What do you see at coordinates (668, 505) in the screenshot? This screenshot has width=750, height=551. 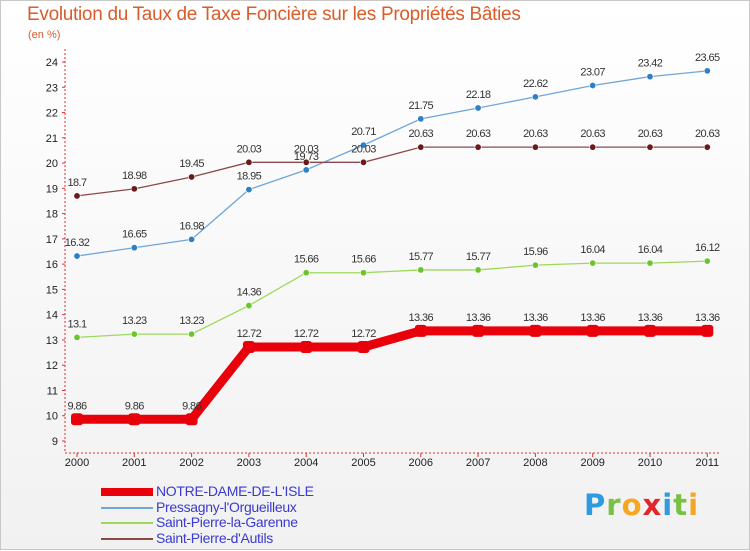 I see `logo-letter: i` at bounding box center [668, 505].